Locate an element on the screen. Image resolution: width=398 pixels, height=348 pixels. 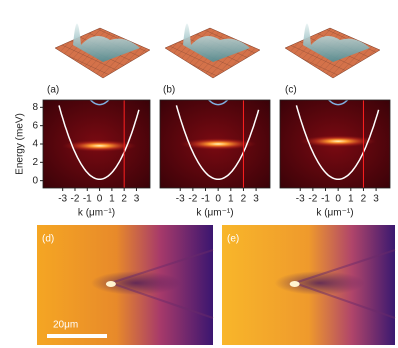
panel-label: (e) is located at coordinates (233, 239).